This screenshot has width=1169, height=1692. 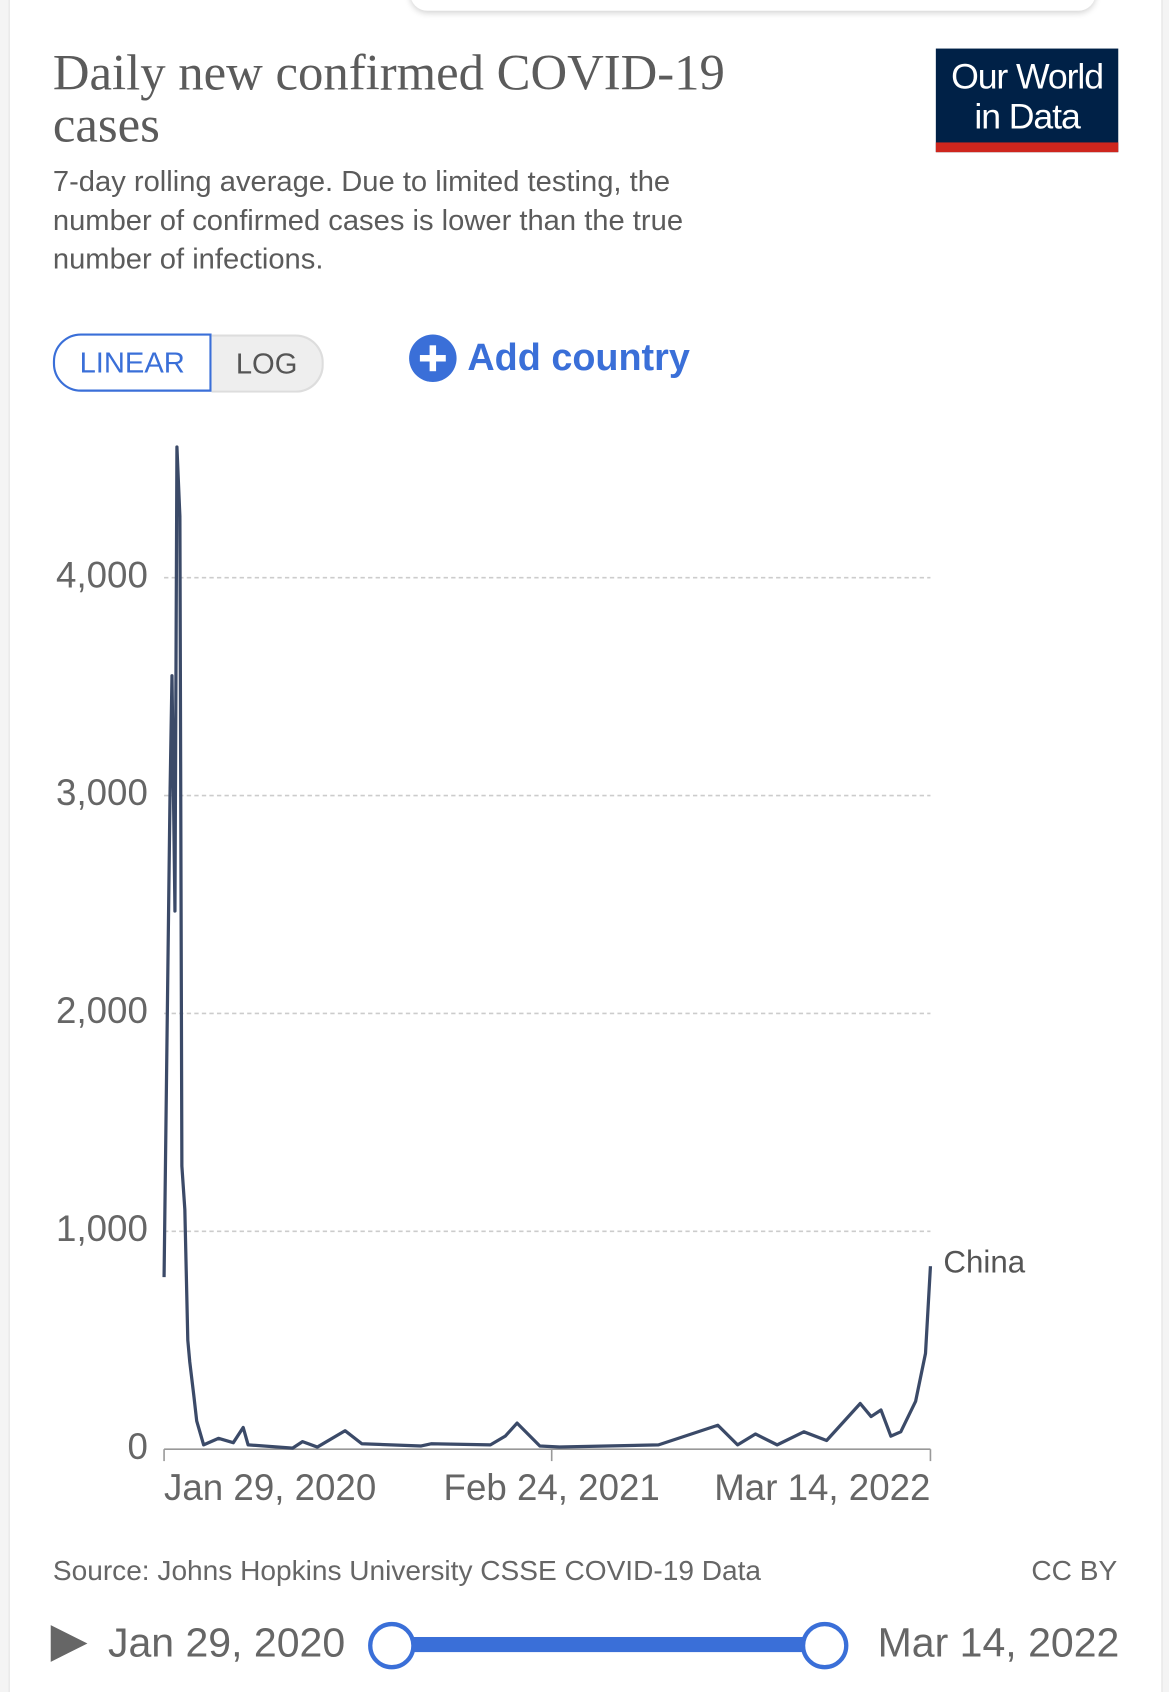 I want to click on y-tick-label: 3,000, so click(x=102, y=792).